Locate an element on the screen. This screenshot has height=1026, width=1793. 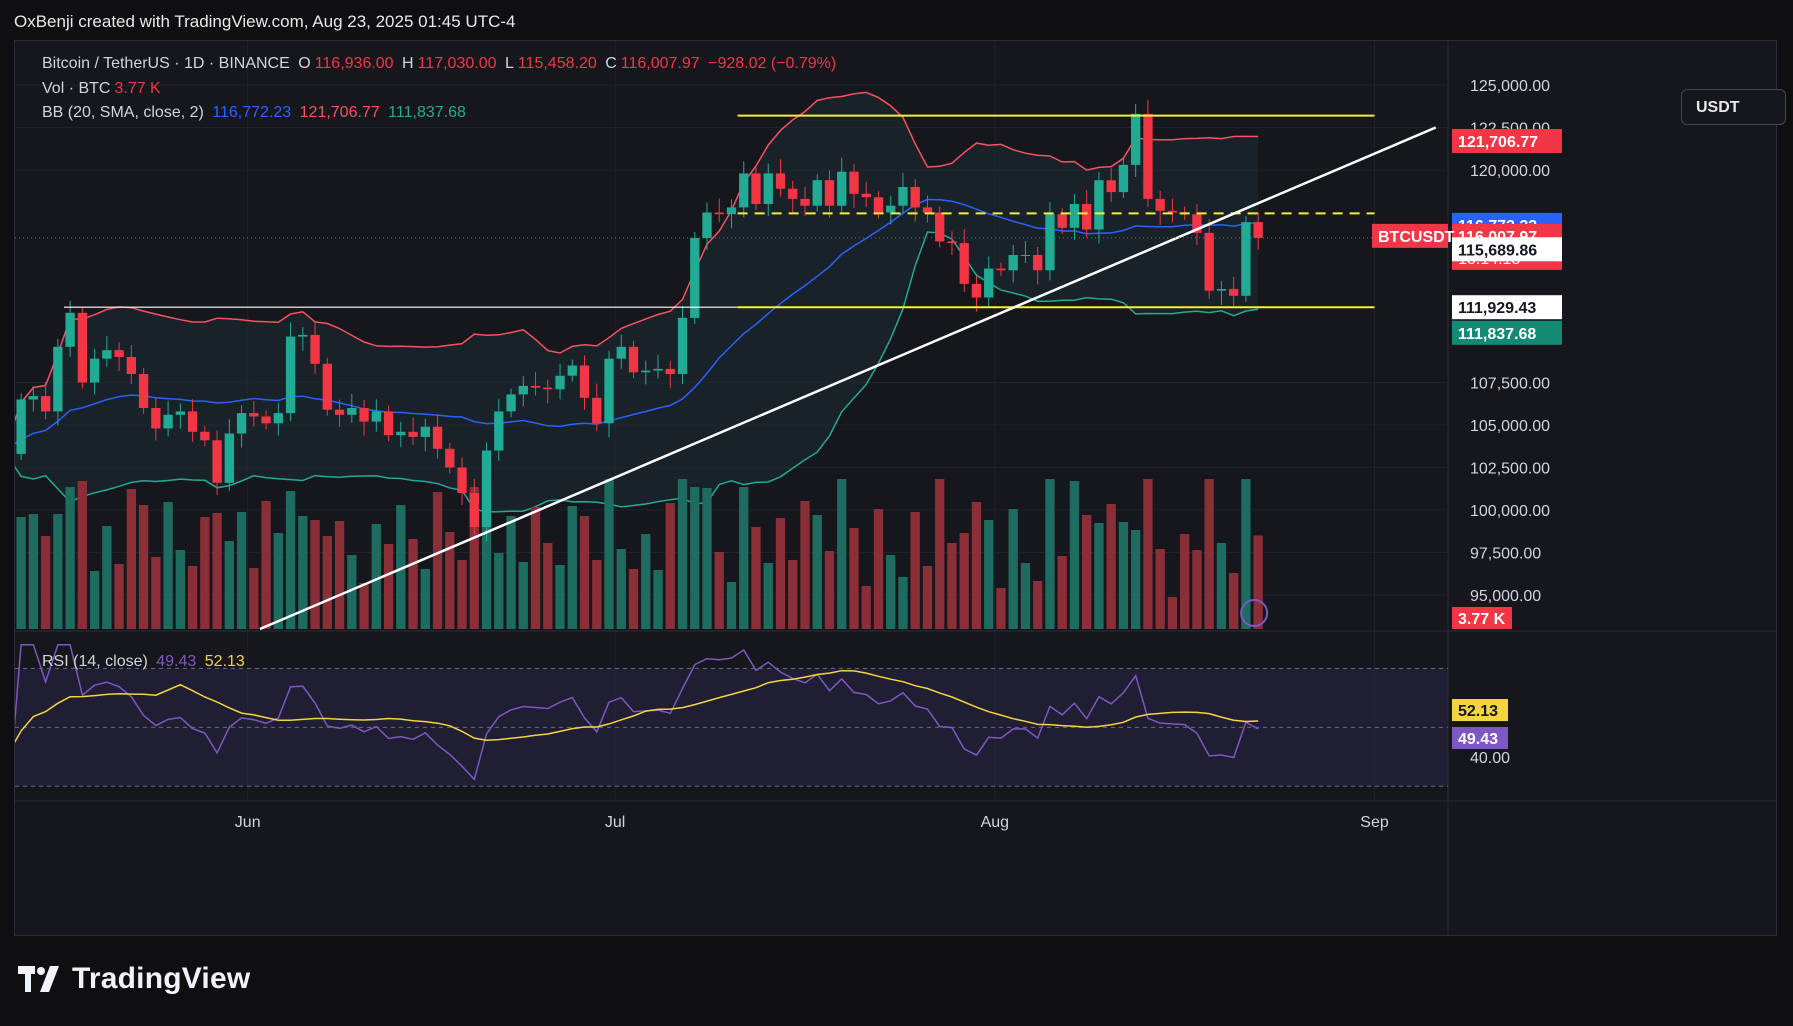
time-tick-label: Jul is located at coordinates (615, 822).